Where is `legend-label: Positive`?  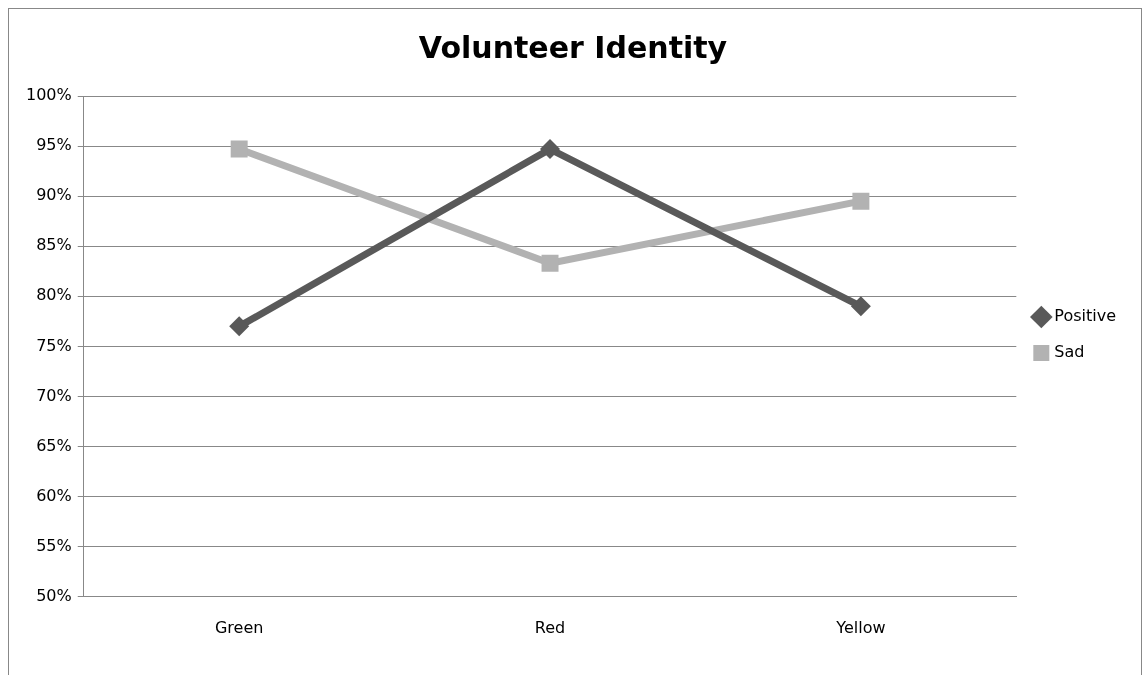 legend-label: Positive is located at coordinates (1085, 316).